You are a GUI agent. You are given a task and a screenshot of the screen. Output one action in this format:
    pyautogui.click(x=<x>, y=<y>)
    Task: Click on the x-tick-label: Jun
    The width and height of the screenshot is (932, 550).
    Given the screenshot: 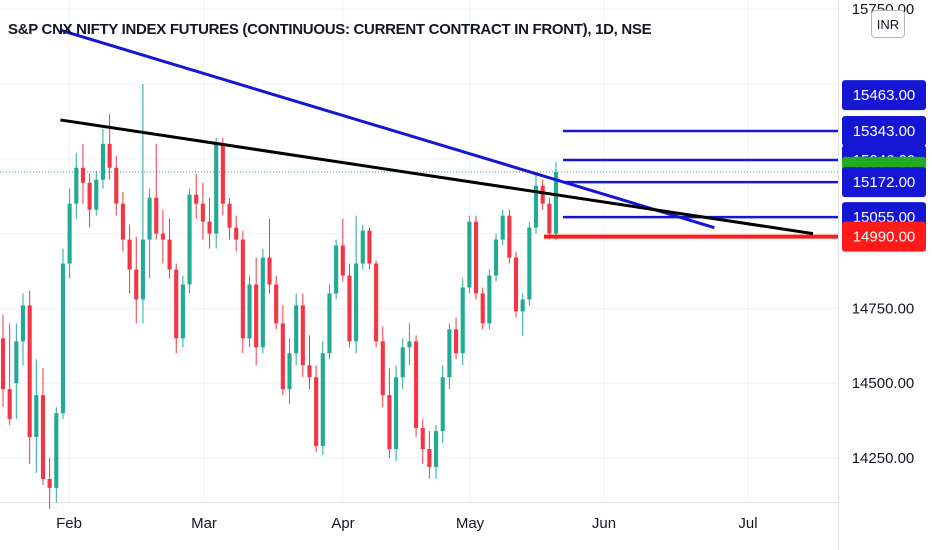 What is the action you would take?
    pyautogui.click(x=604, y=523)
    